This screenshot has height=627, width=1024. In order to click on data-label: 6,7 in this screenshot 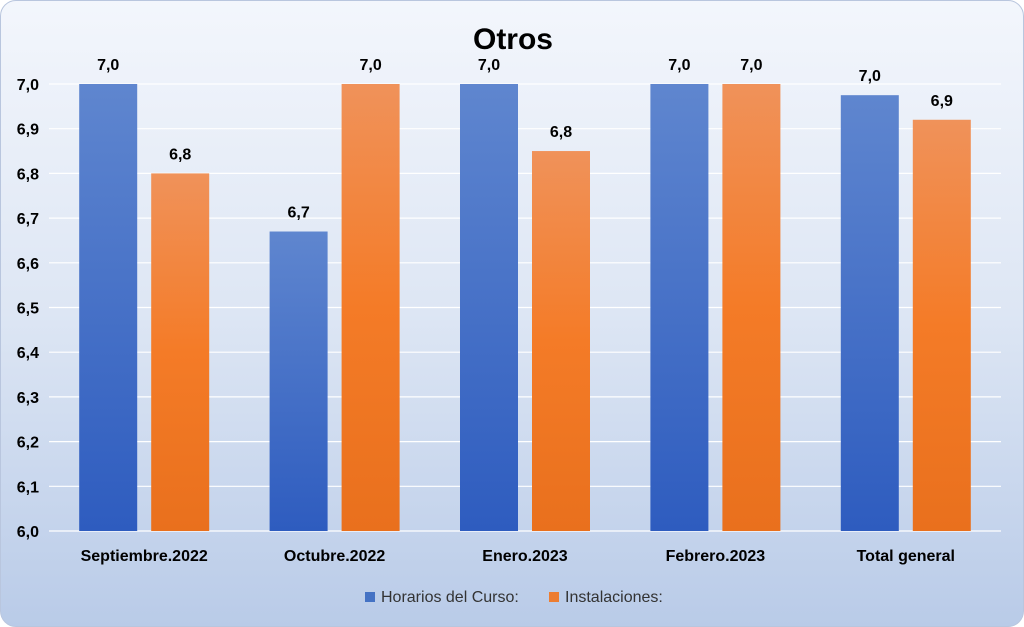, I will do `click(298, 213)`.